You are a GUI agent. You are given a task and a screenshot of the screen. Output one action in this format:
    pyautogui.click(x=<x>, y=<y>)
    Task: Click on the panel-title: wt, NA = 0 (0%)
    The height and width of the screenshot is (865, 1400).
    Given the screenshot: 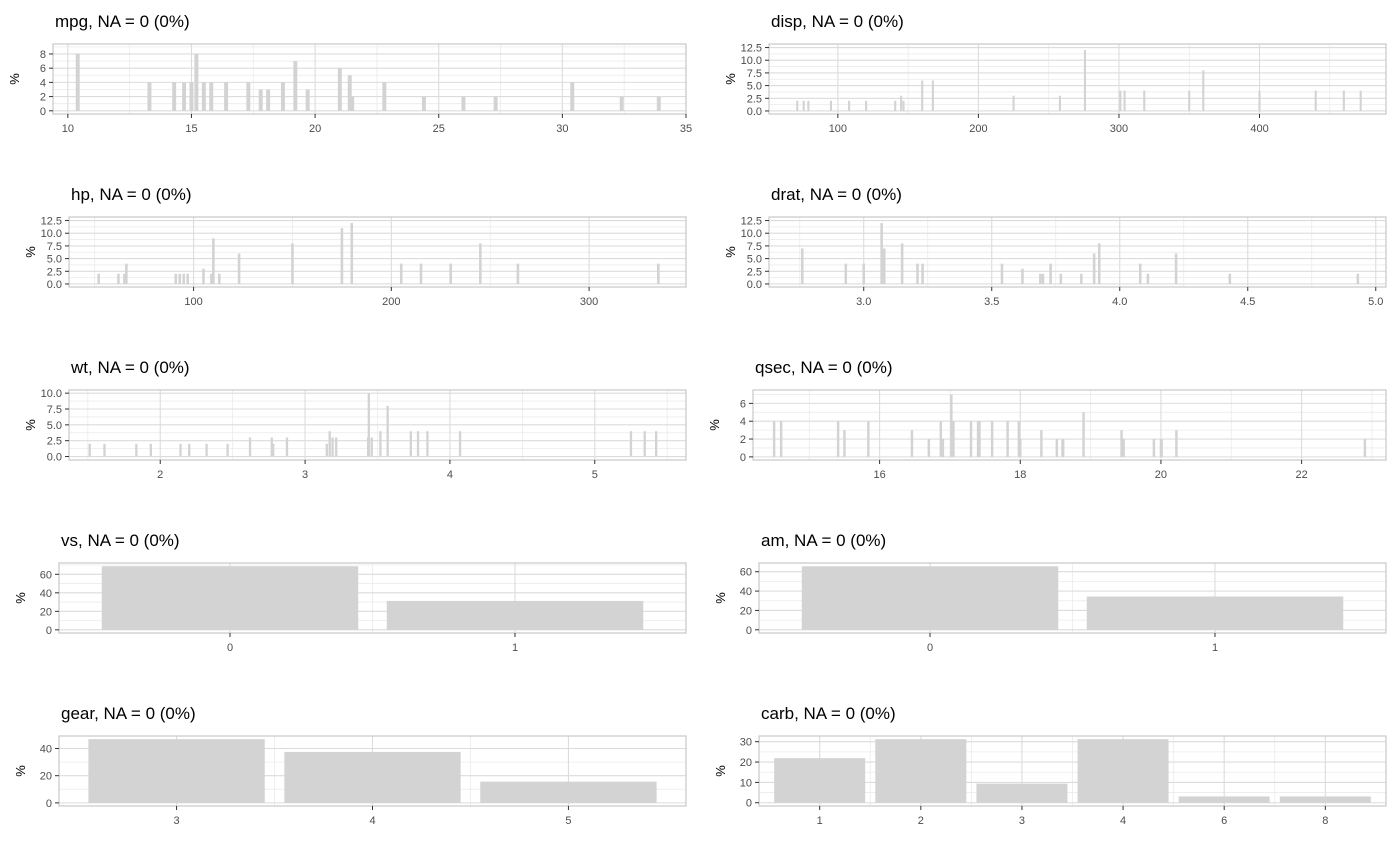 What is the action you would take?
    pyautogui.click(x=130, y=367)
    